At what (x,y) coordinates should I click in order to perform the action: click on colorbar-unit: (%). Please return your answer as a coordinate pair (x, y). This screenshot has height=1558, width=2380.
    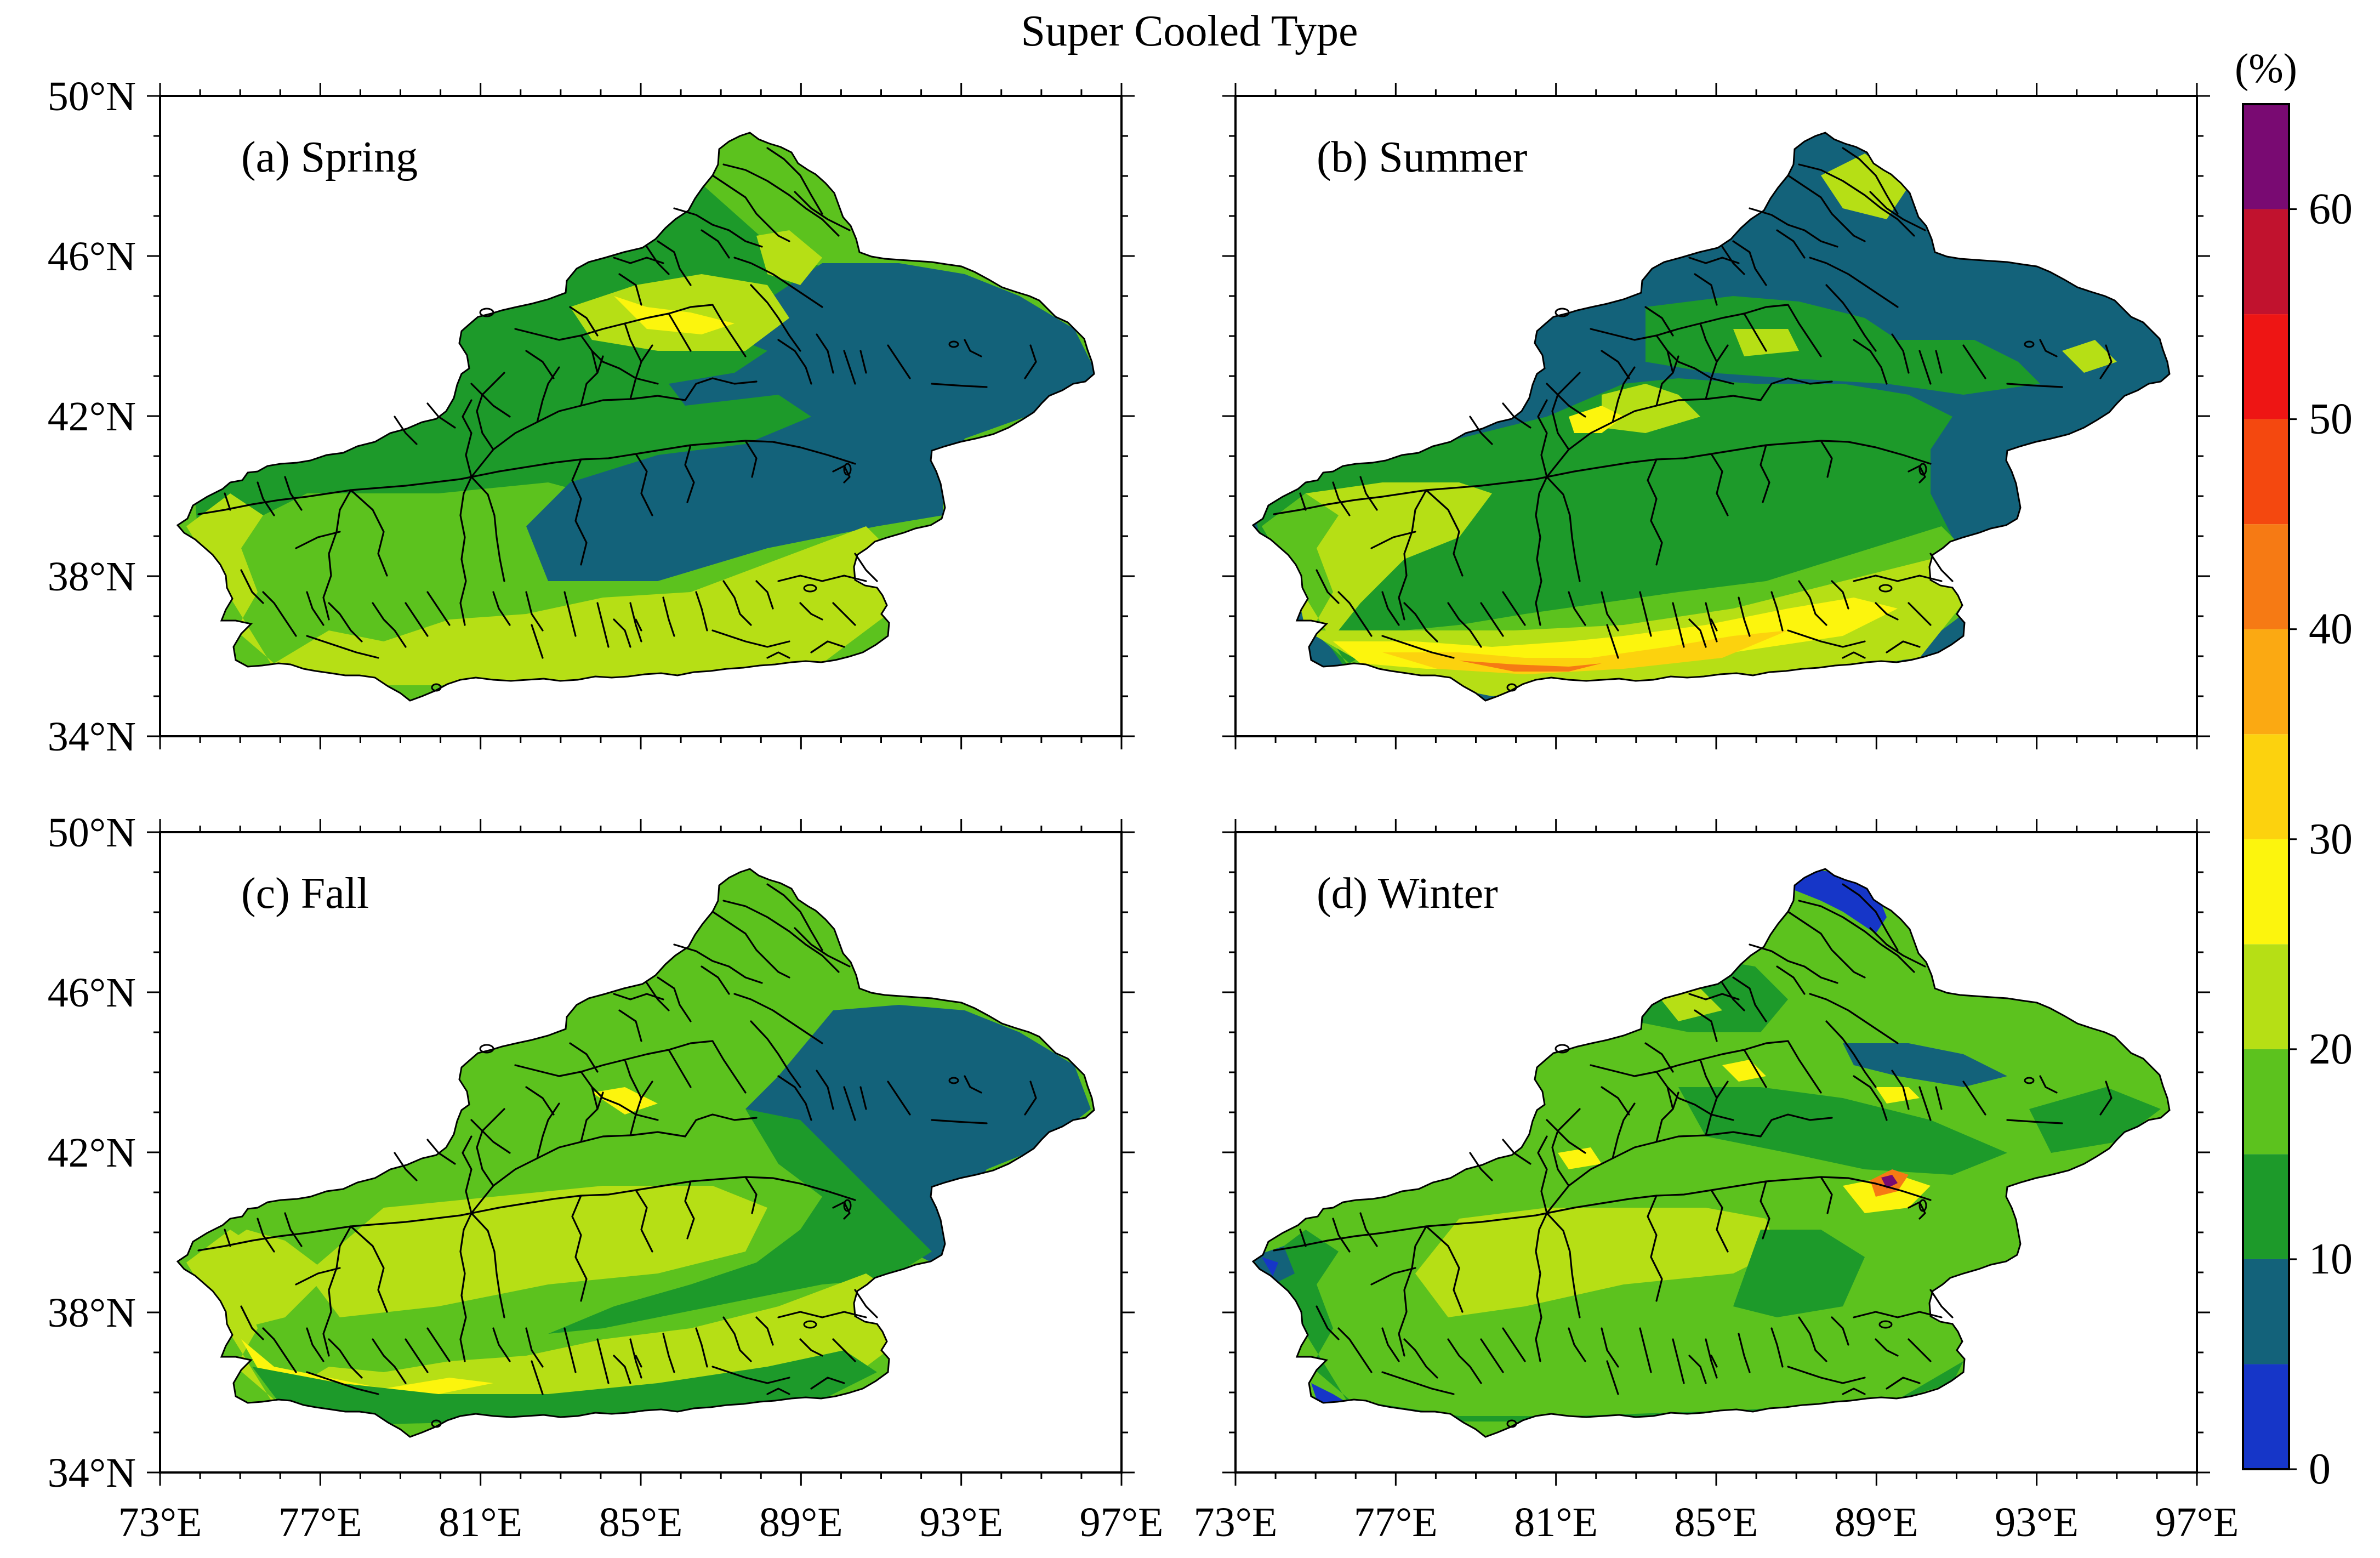
    Looking at the image, I should click on (2266, 69).